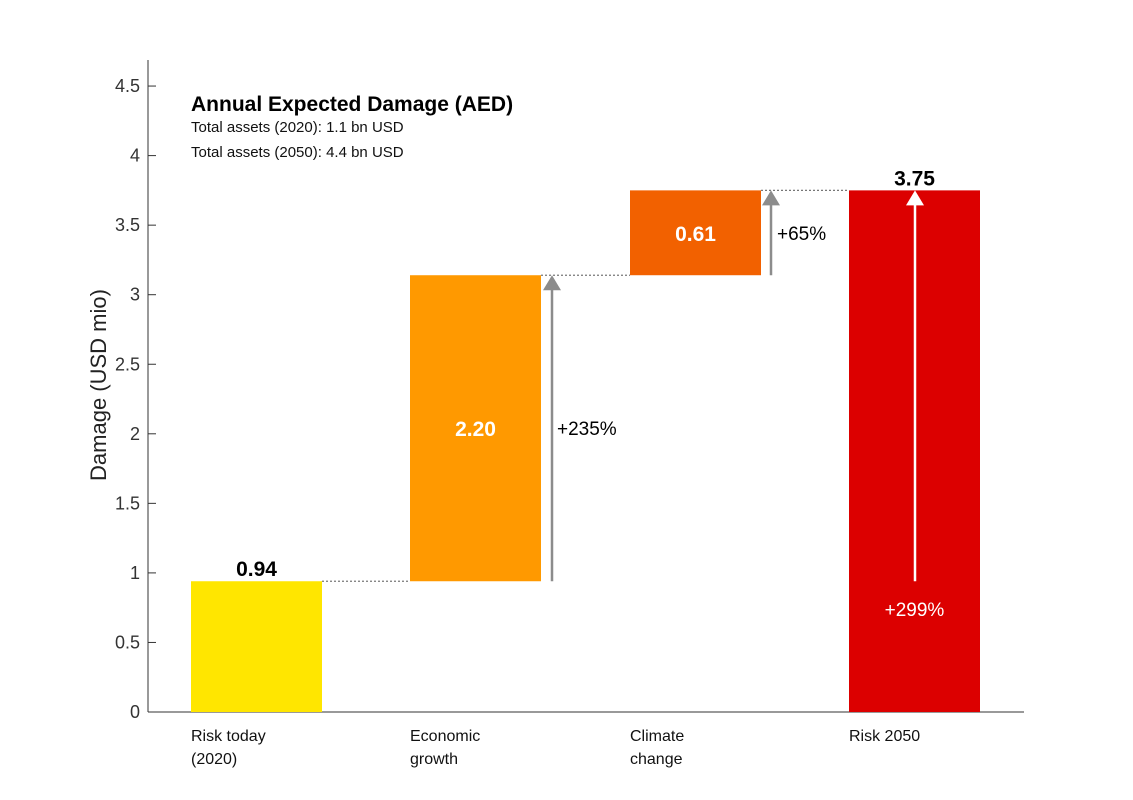  I want to click on value-label-0: 0.94, so click(256, 569).